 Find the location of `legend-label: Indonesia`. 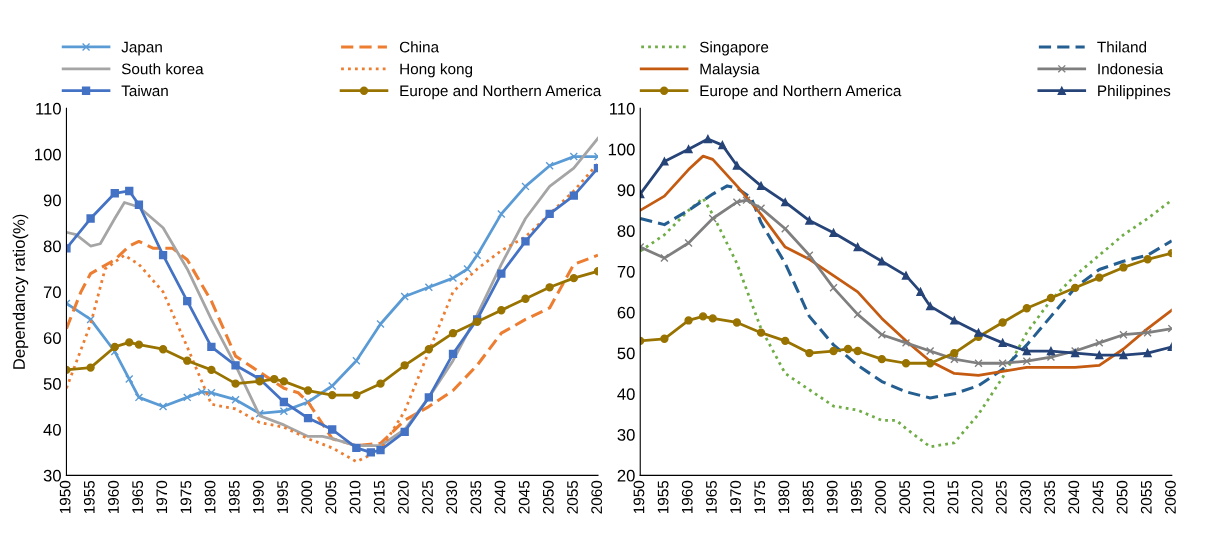

legend-label: Indonesia is located at coordinates (1131, 69).